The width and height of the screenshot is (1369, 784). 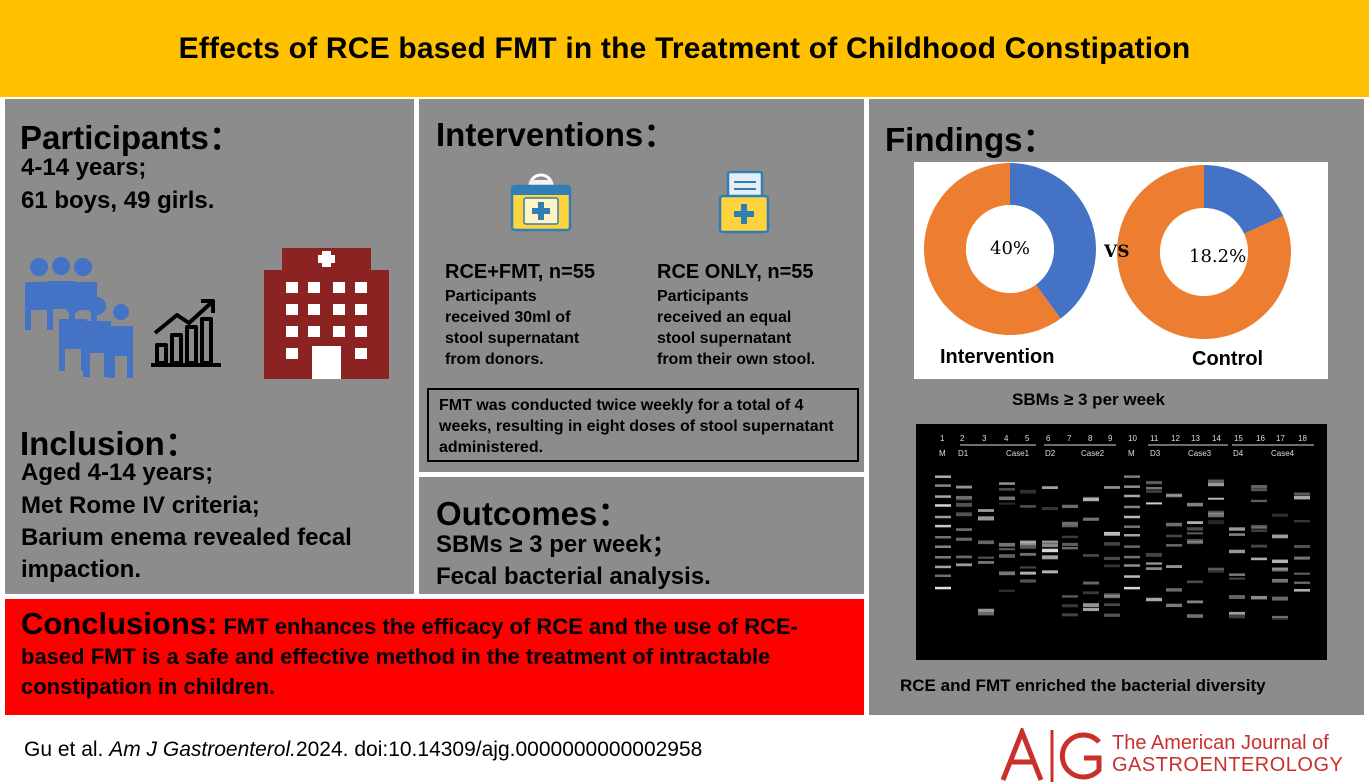 I want to click on gel-group-label: D3, so click(x=1155, y=453).